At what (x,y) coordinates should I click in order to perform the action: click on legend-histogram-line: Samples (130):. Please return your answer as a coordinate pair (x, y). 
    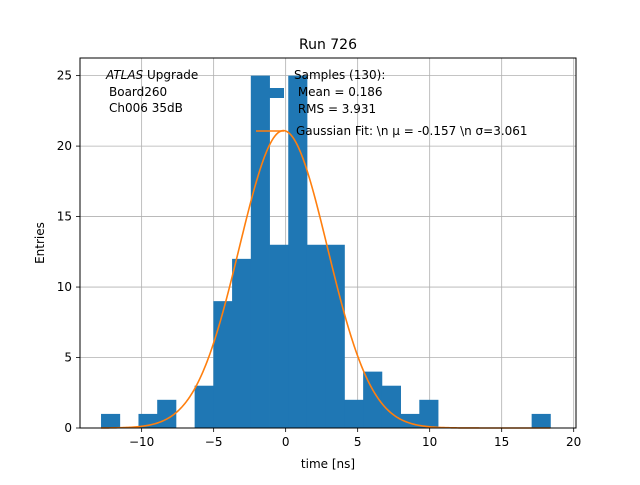
    Looking at the image, I should click on (339, 75).